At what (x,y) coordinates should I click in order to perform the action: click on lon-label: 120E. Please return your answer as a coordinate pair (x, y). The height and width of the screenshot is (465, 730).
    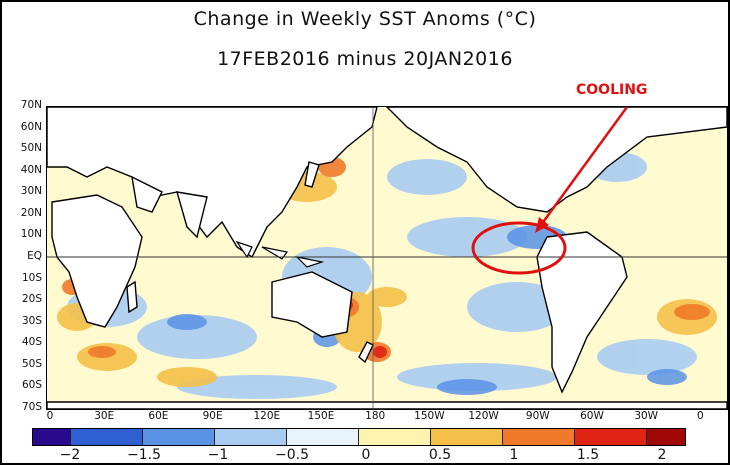
    Looking at the image, I should click on (267, 416).